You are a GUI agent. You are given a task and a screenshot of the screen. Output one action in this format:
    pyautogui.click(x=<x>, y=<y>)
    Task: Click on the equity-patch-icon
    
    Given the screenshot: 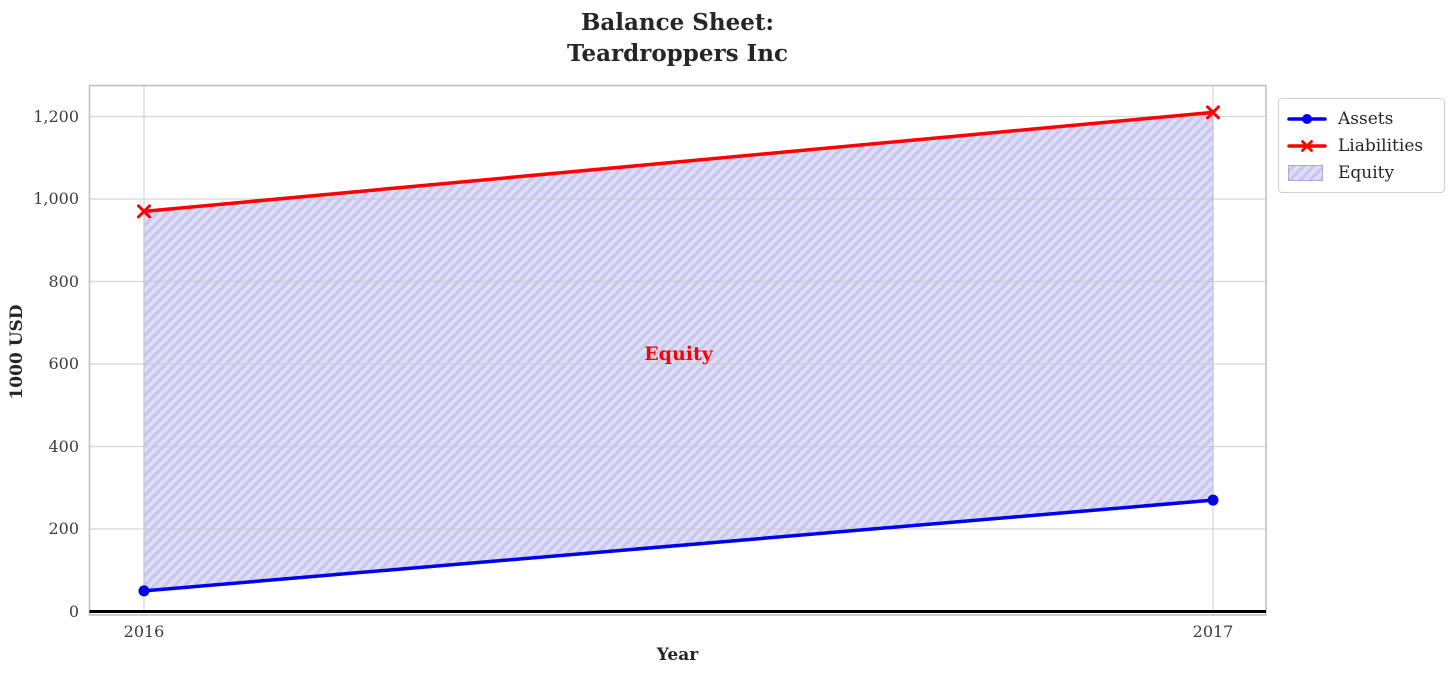 What is the action you would take?
    pyautogui.click(x=1305, y=172)
    